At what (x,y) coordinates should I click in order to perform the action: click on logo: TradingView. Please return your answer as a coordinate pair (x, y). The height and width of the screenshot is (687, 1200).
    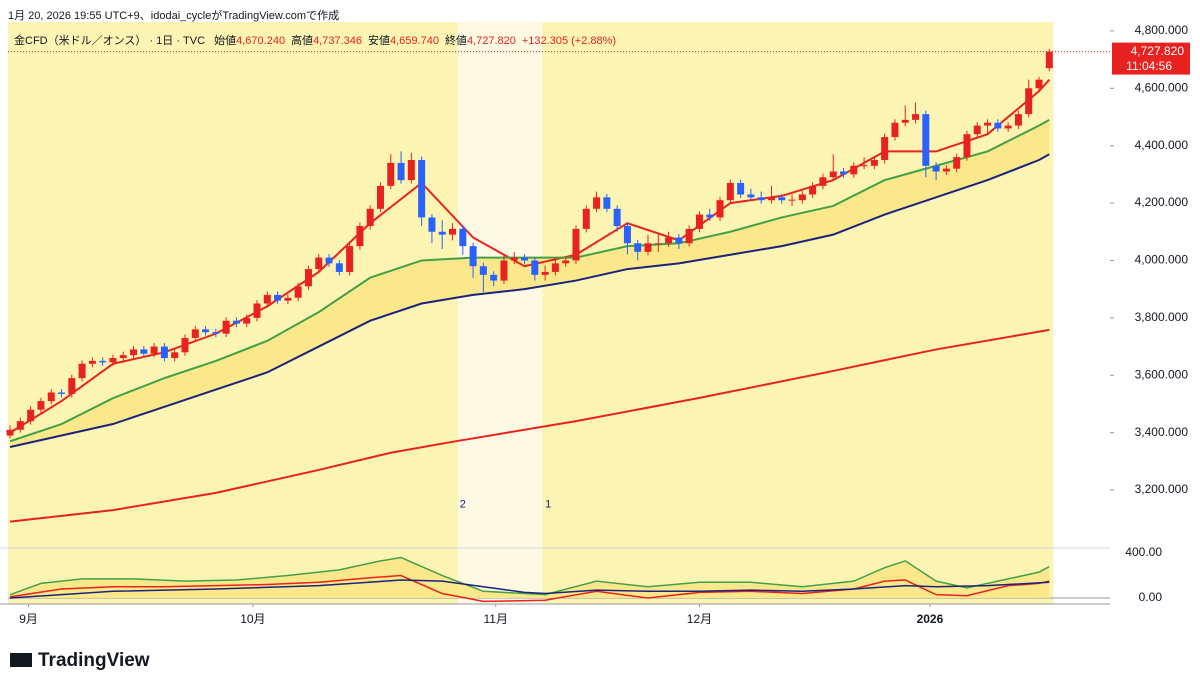
    Looking at the image, I should click on (80, 661).